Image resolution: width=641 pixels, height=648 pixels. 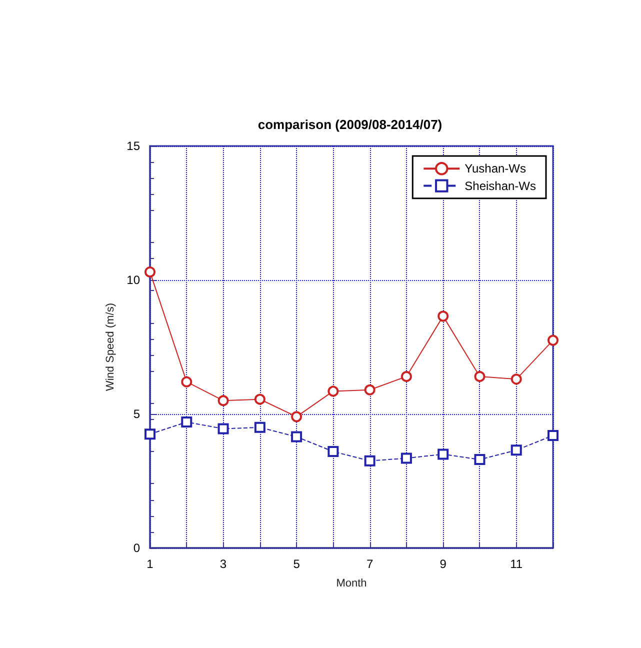 I want to click on x-tick-label: 5, so click(x=296, y=564).